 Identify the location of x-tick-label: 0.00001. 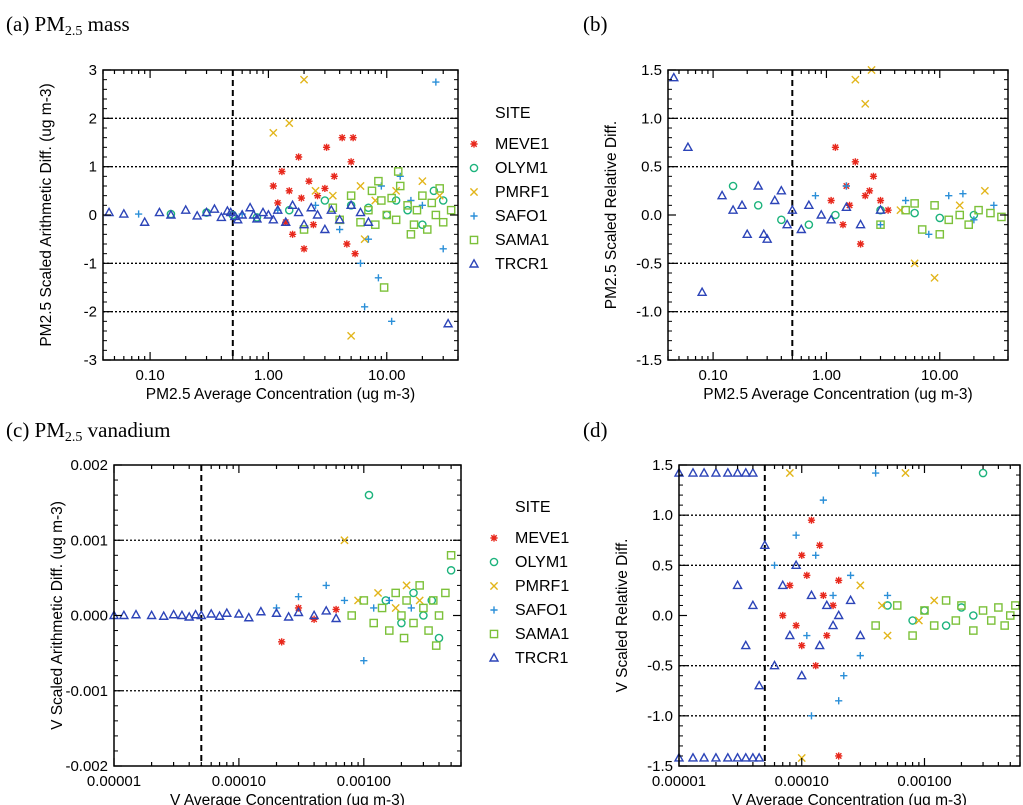
(114, 781).